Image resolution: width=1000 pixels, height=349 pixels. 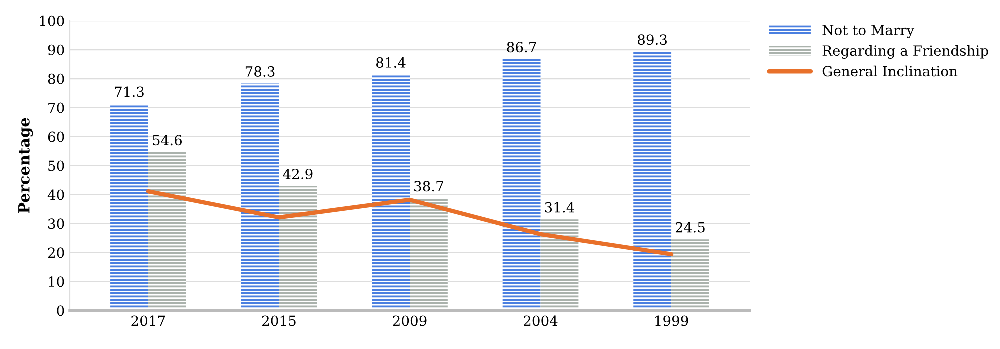 I want to click on data-label: 89.3, so click(x=653, y=40).